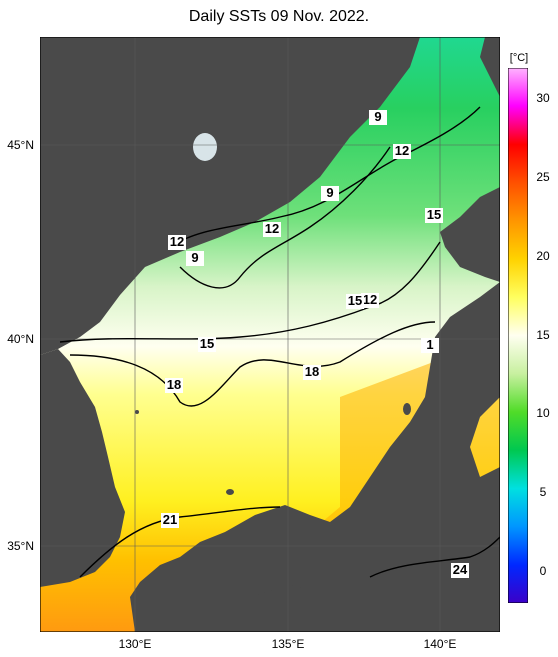  Describe the element at coordinates (543, 334) in the screenshot. I see `colorbar-tick-label: 15` at that location.